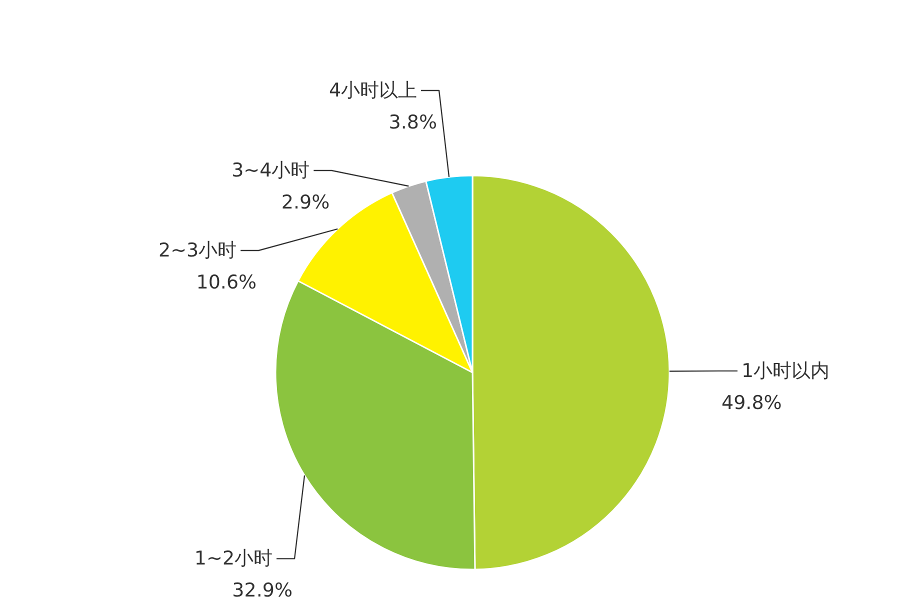  What do you see at coordinates (233, 559) in the screenshot?
I see `slice-label: 1~2小时` at bounding box center [233, 559].